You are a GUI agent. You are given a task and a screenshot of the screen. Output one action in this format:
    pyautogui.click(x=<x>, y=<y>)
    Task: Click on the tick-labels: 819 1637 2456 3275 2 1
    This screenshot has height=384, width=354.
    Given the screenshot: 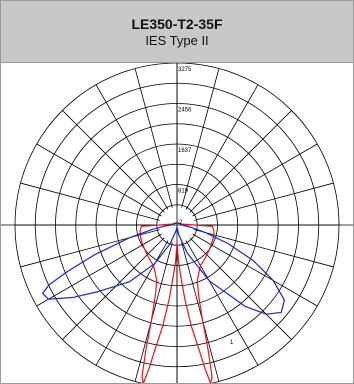 What is the action you would take?
    pyautogui.click(x=206, y=206)
    